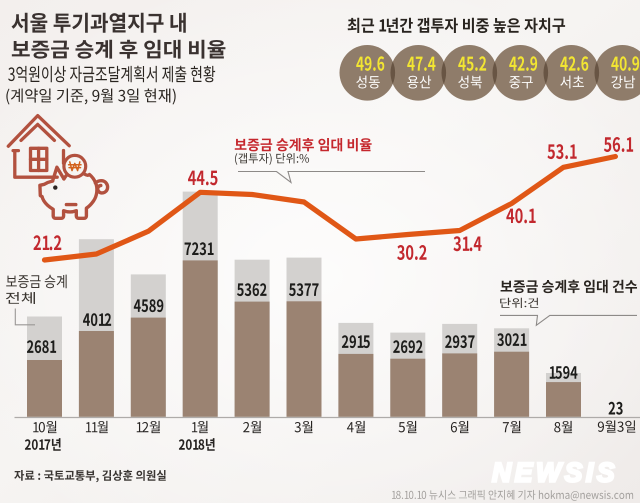 Image resolution: width=640 pixels, height=503 pixels. I want to click on svg-text: NEWSIS, so click(555, 473).